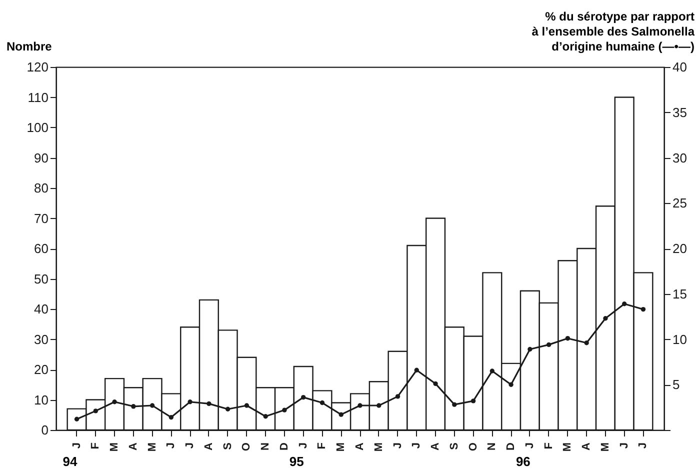  Describe the element at coordinates (41, 158) in the screenshot. I see `y-tick-label: 90` at that location.